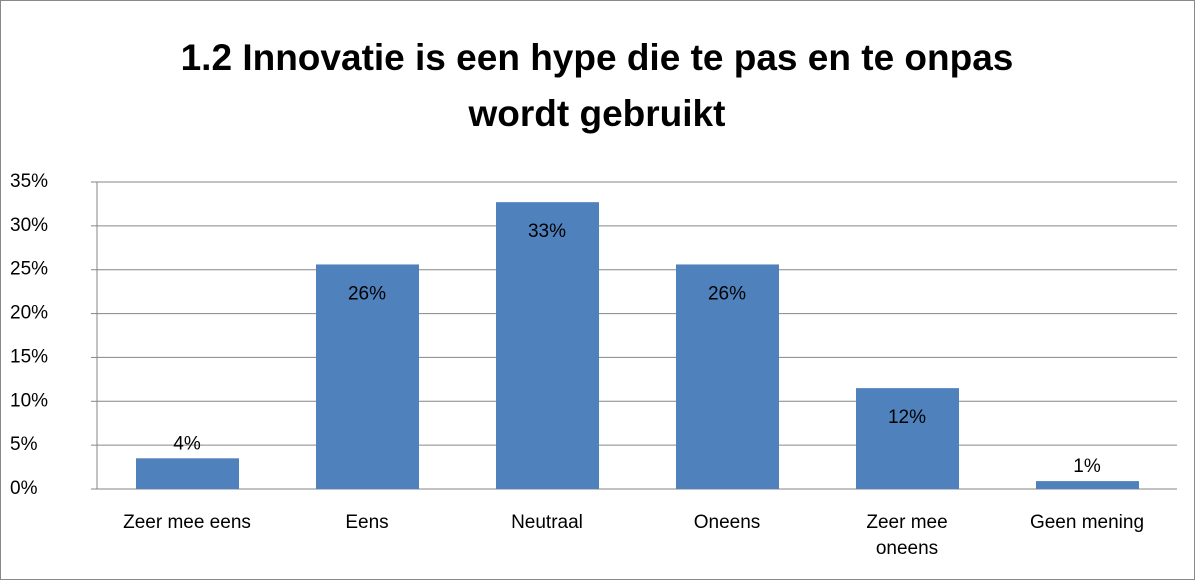  Describe the element at coordinates (727, 522) in the screenshot. I see `x-tick-label: Oneens` at that location.